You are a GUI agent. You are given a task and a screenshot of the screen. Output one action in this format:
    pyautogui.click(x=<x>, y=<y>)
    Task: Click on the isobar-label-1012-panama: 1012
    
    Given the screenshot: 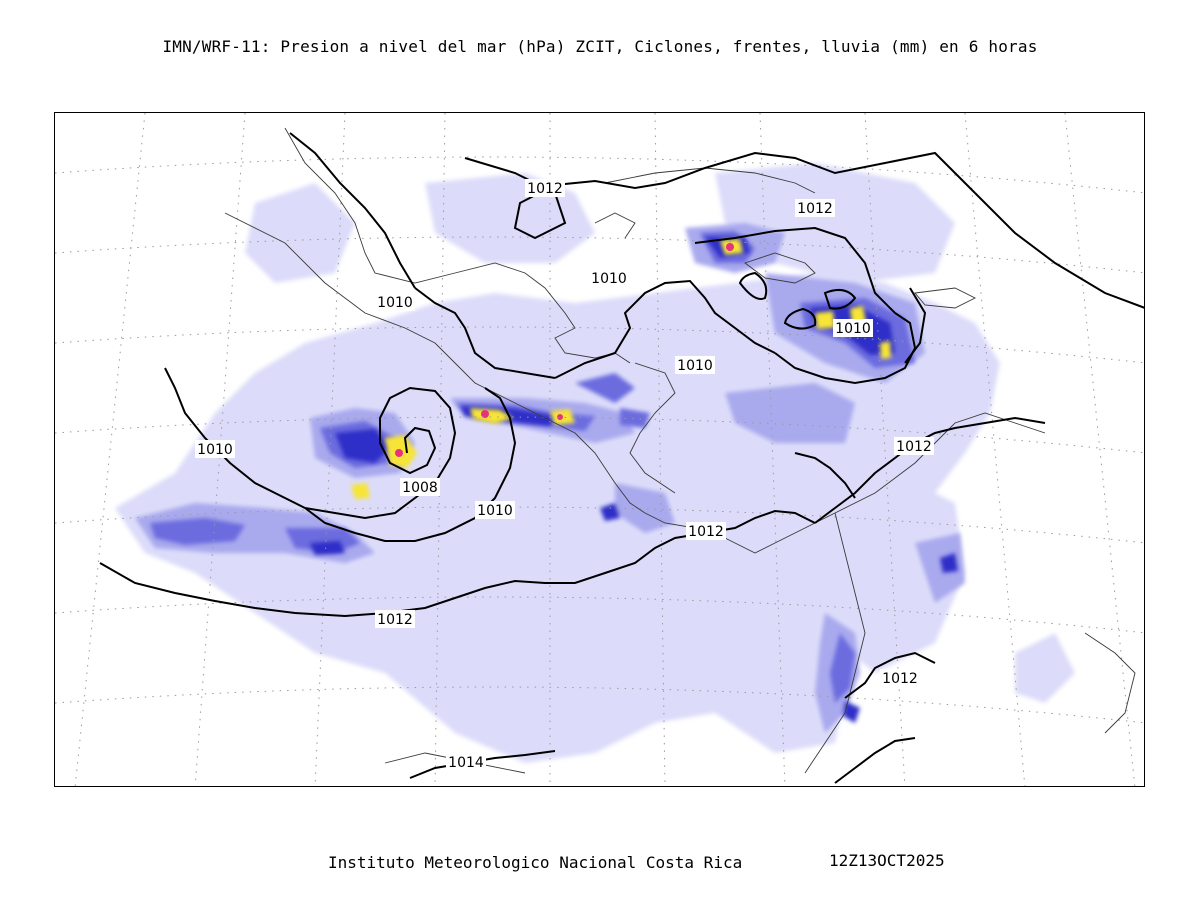 What is the action you would take?
    pyautogui.click(x=706, y=532)
    